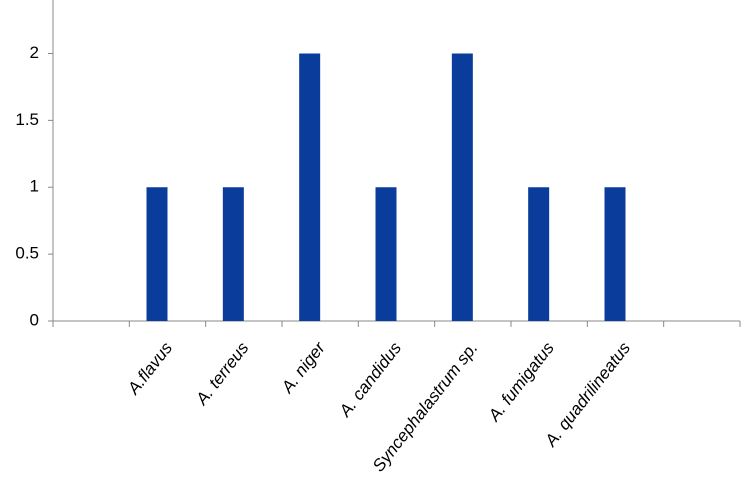 This screenshot has width=750, height=499. I want to click on x-tick-label: A. fumigatus, so click(521, 381).